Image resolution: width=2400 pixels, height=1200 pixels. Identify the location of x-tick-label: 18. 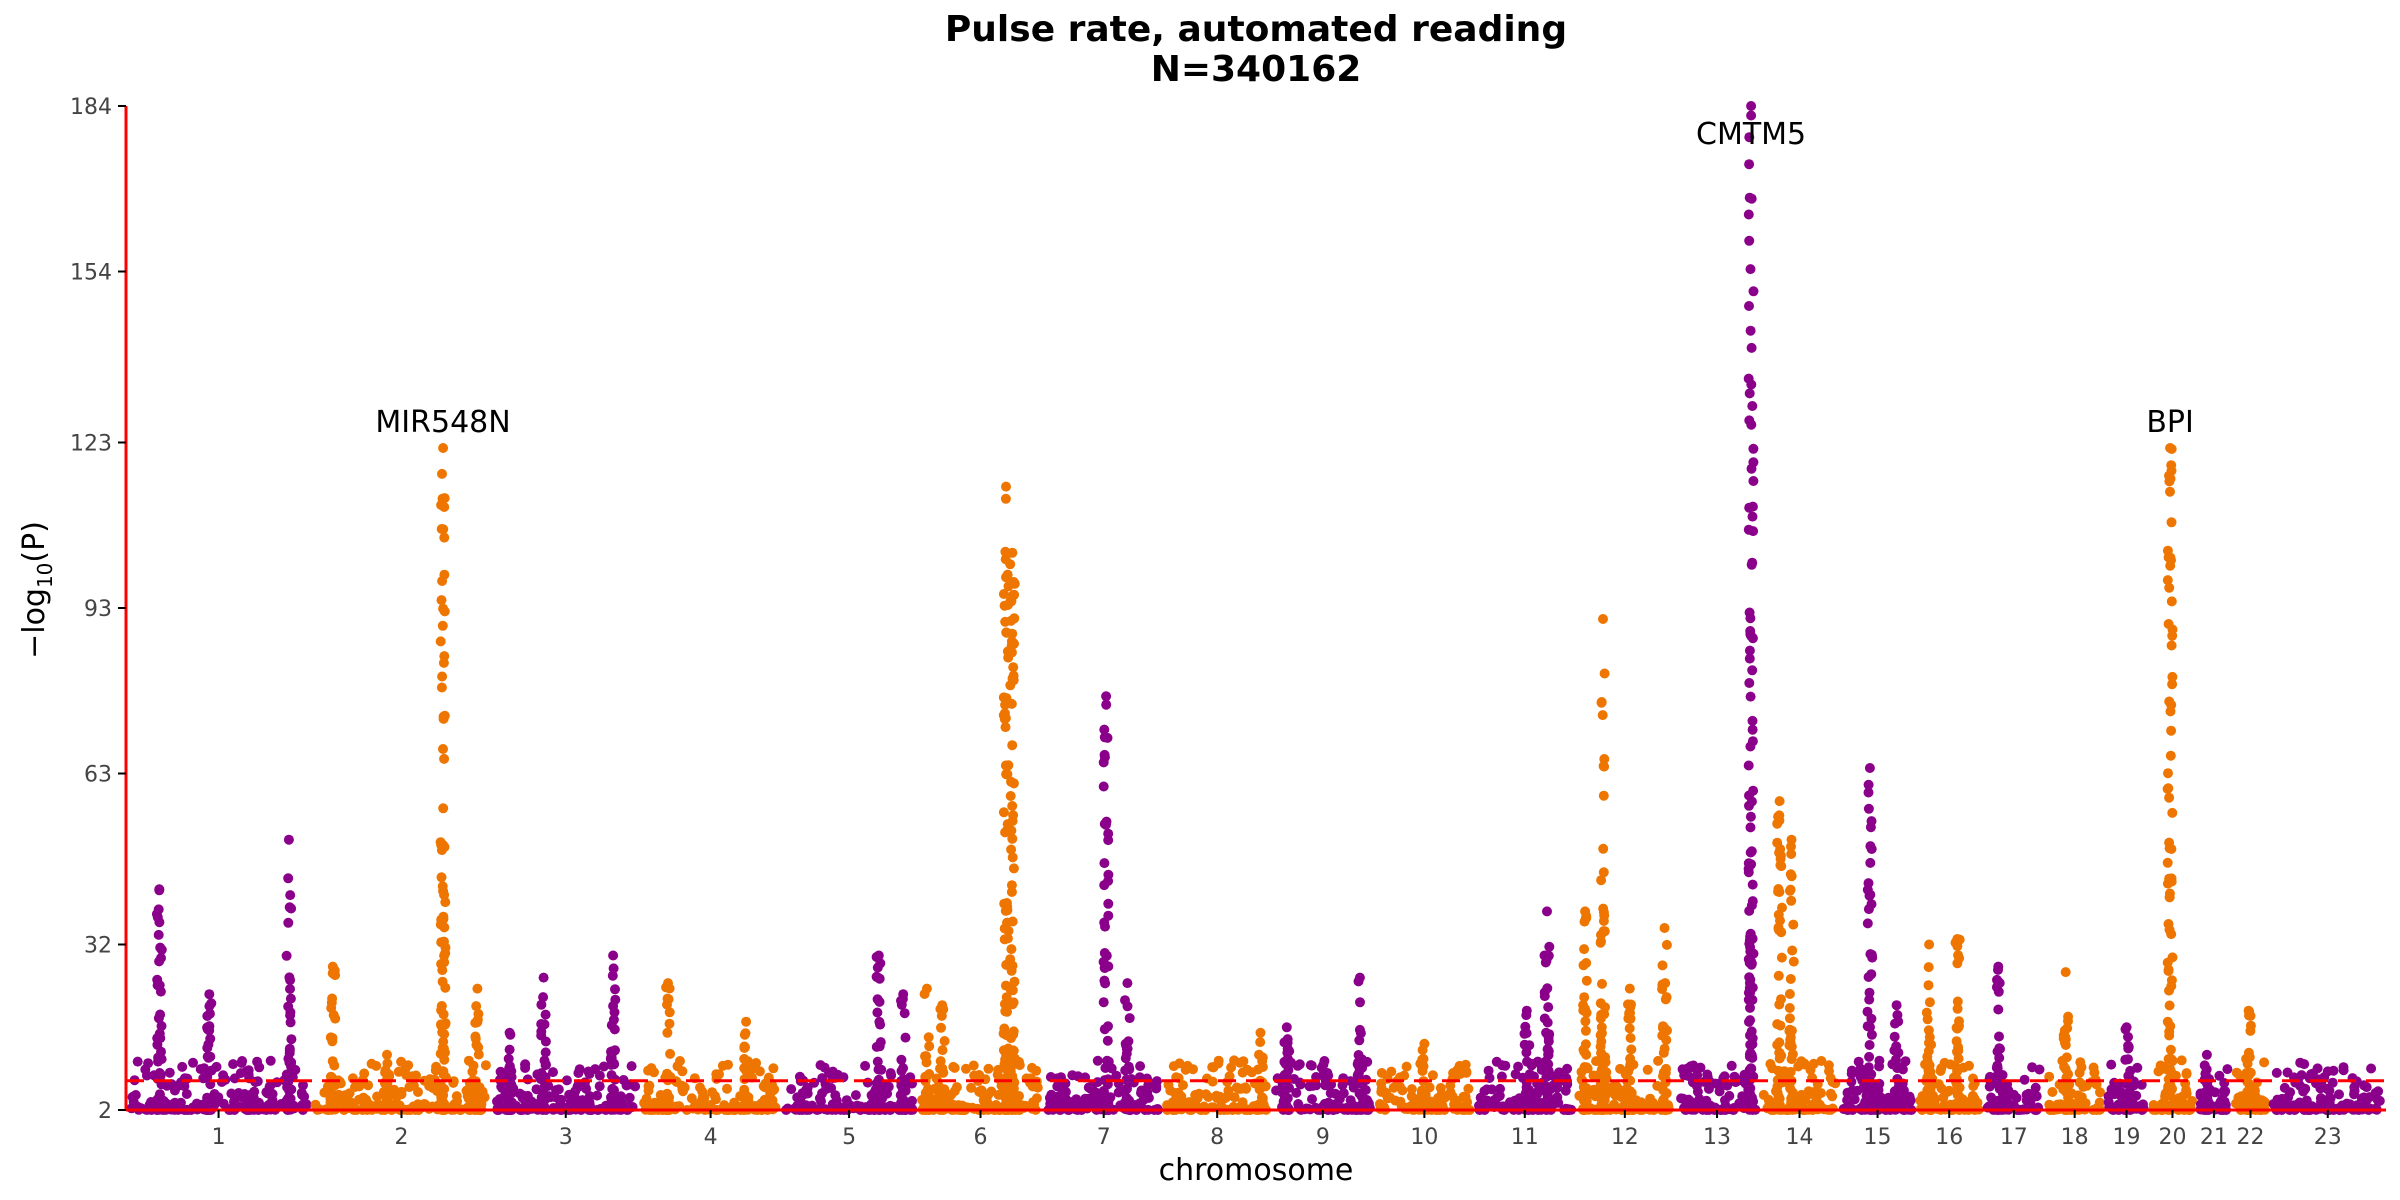
(2075, 1137).